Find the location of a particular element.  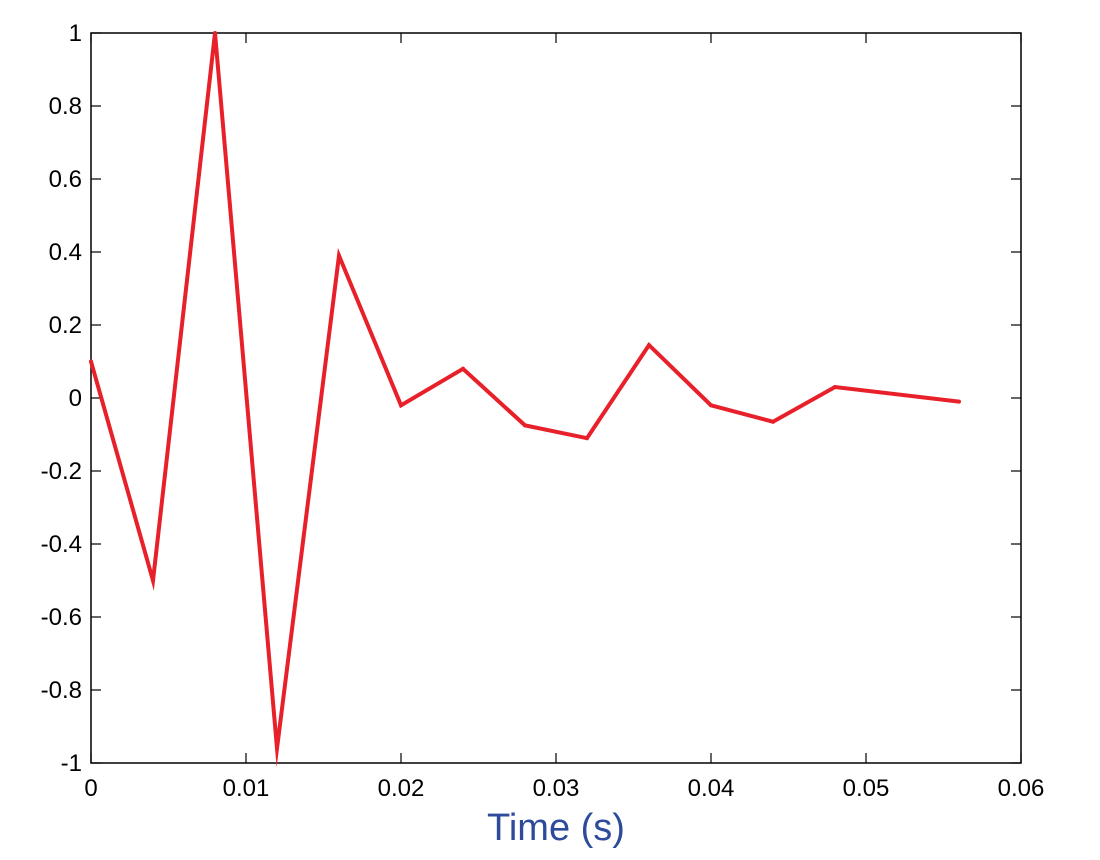

x-axis-tick-labels: 0 0.01 0.02 0.03 0.04 0.05 0.06 is located at coordinates (564, 788).